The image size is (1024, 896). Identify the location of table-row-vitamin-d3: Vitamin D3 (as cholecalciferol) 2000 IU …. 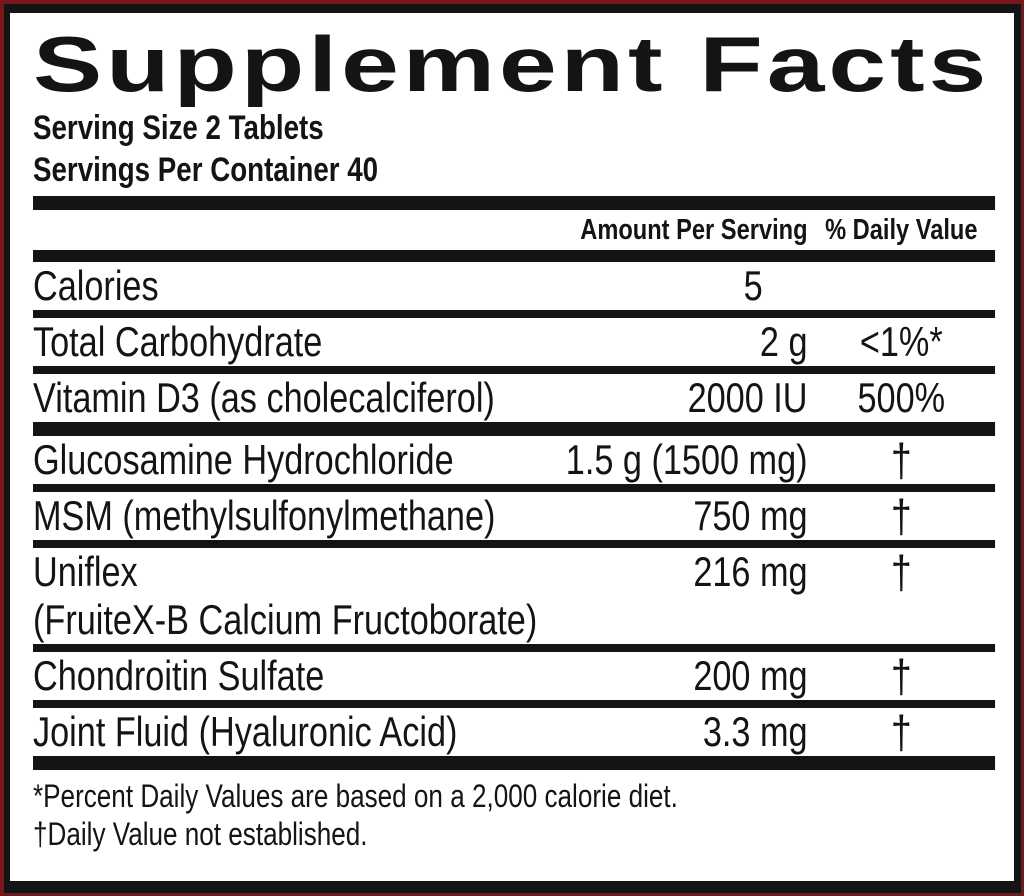
(514, 398).